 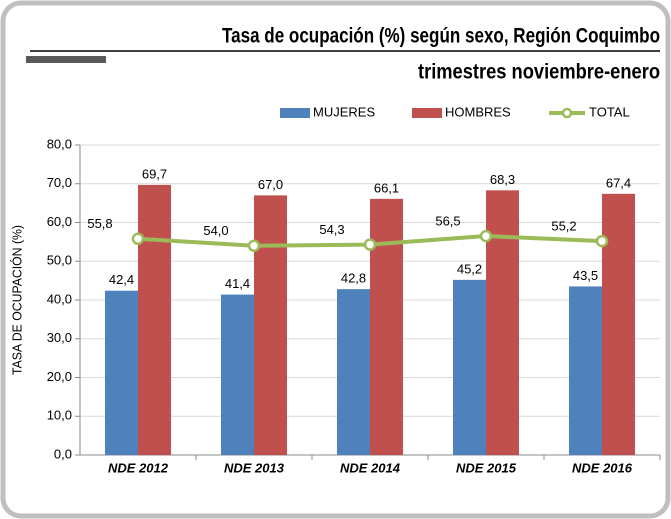 What do you see at coordinates (539, 72) in the screenshot?
I see `chart-subtitle: trimestres noviembre-enero` at bounding box center [539, 72].